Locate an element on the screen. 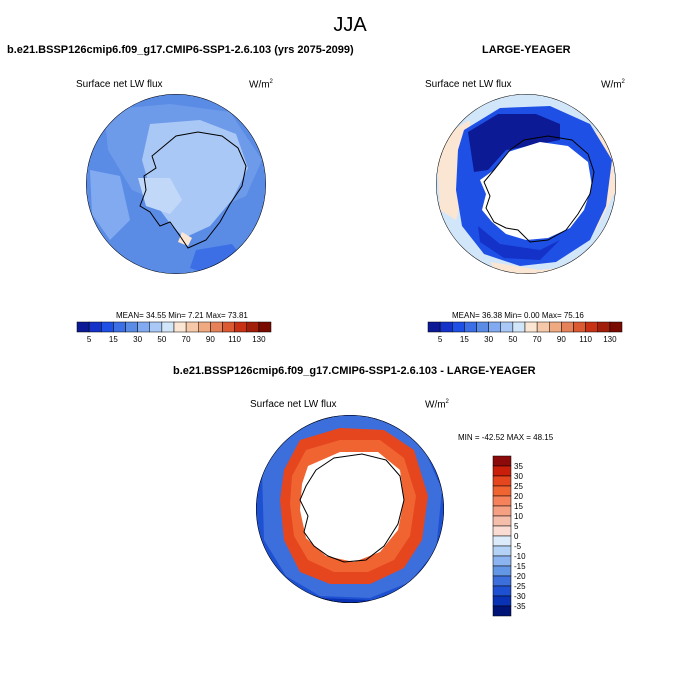  panel-b-units: W/m2 is located at coordinates (613, 85).